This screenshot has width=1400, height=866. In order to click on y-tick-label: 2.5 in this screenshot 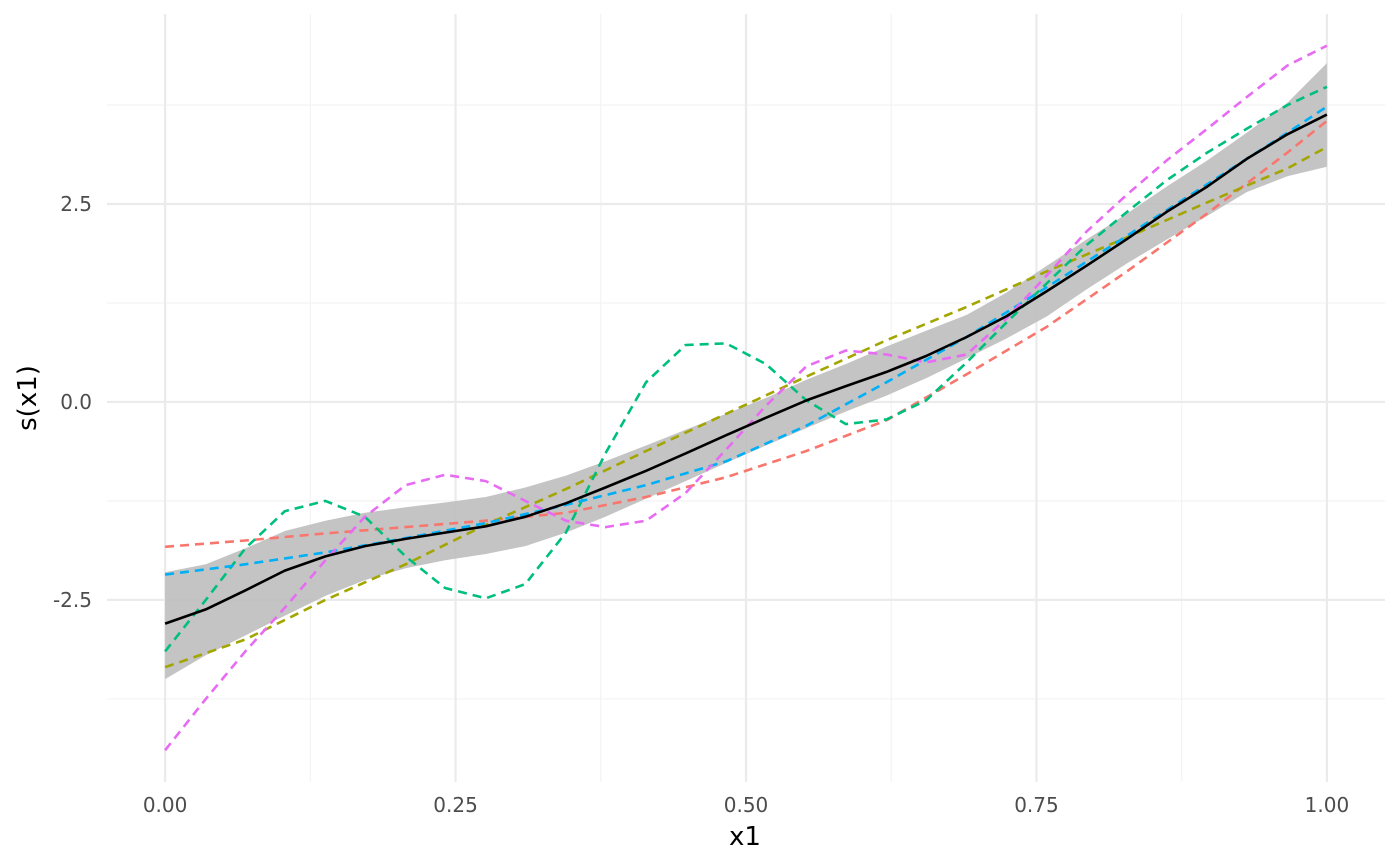, I will do `click(76, 204)`.